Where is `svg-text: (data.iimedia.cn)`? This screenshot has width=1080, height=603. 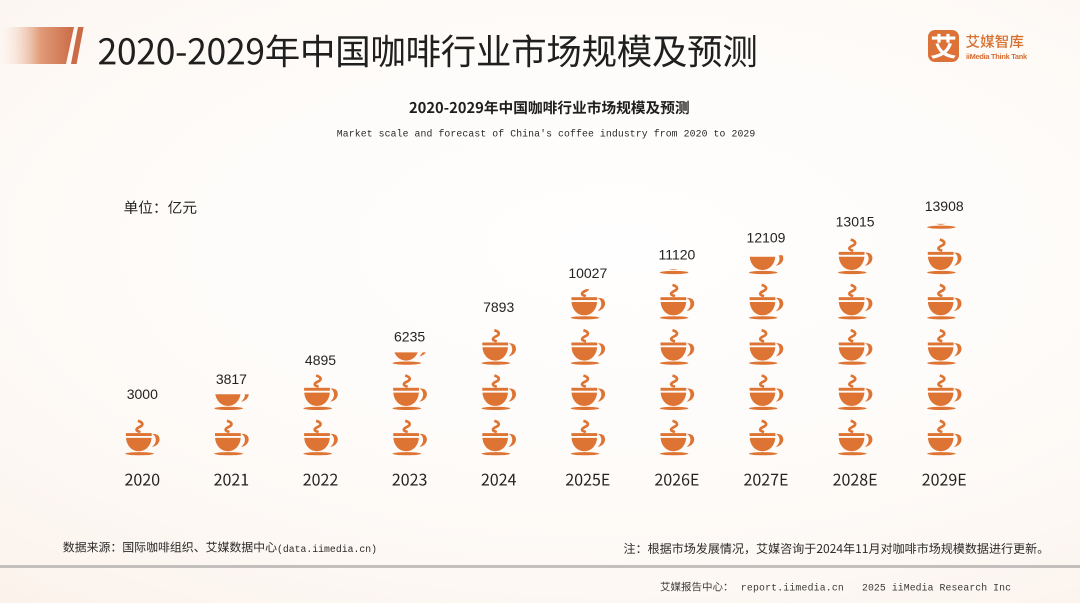 svg-text: (data.iimedia.cn) is located at coordinates (327, 549).